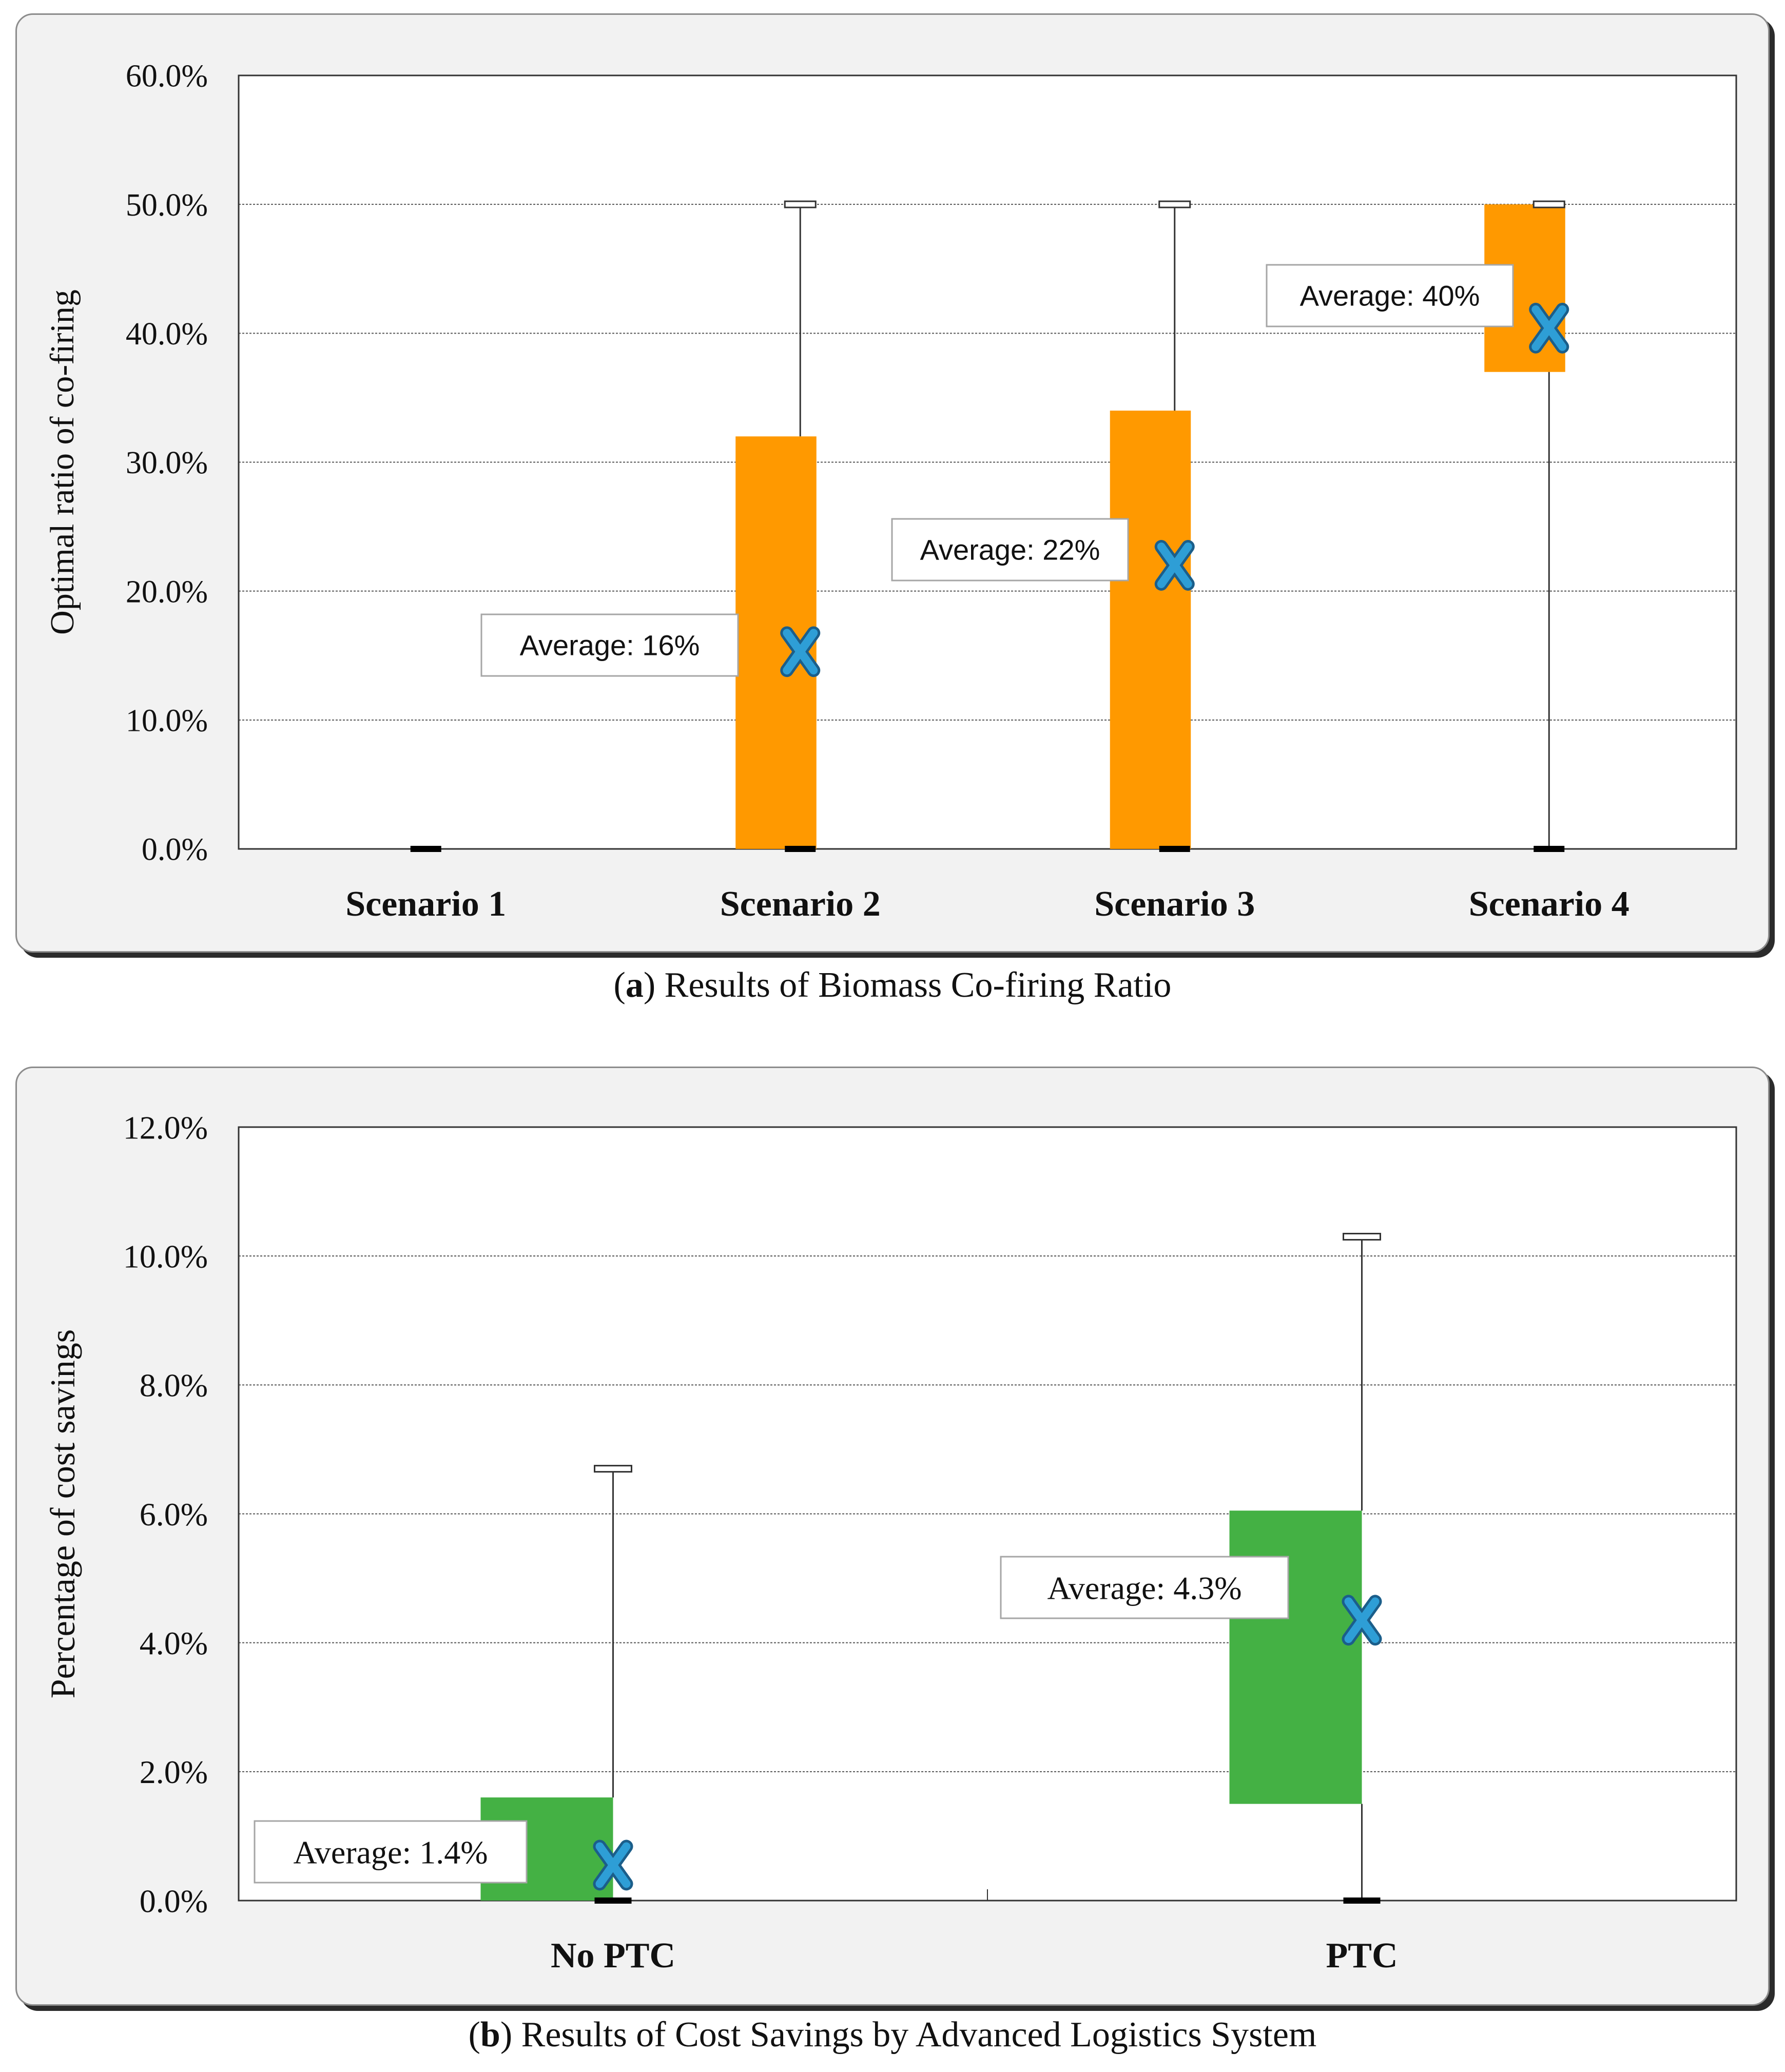 The image size is (1785, 2072). Describe the element at coordinates (490, 2035) in the screenshot. I see `caption-b-label: b` at that location.